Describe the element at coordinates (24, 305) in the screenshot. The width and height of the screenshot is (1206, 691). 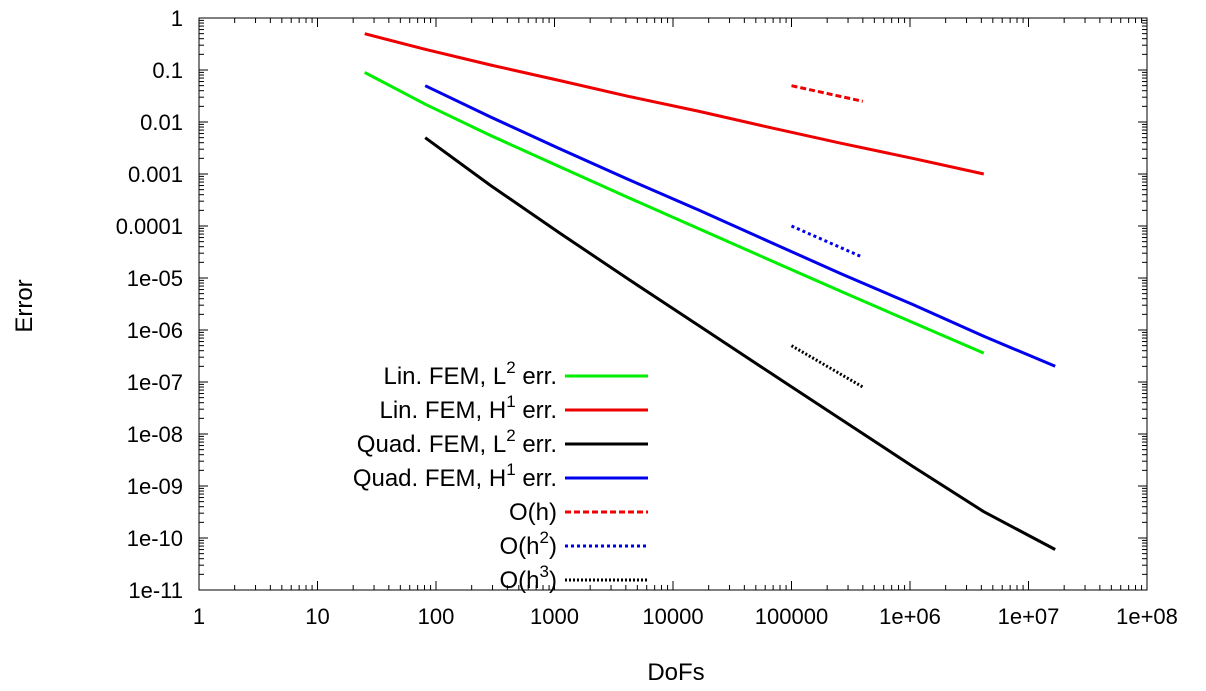
I see `y-axis-title: Error` at that location.